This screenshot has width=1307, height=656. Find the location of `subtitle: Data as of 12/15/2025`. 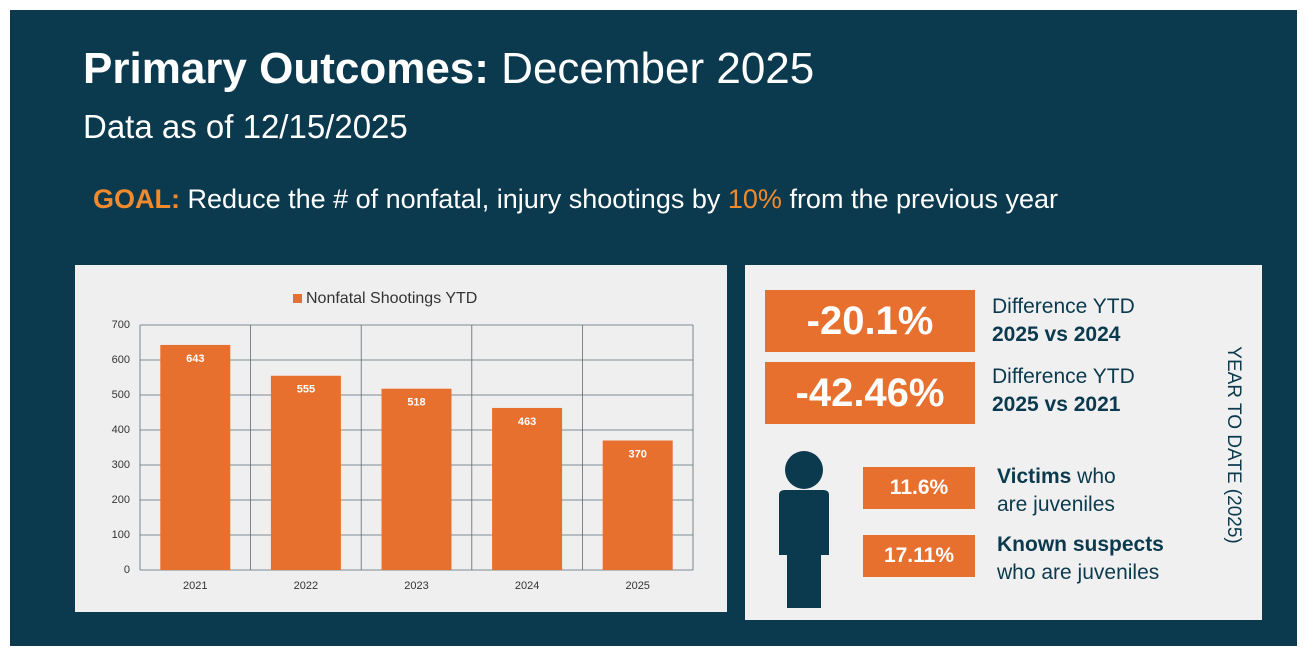

subtitle: Data as of 12/15/2025 is located at coordinates (245, 126).